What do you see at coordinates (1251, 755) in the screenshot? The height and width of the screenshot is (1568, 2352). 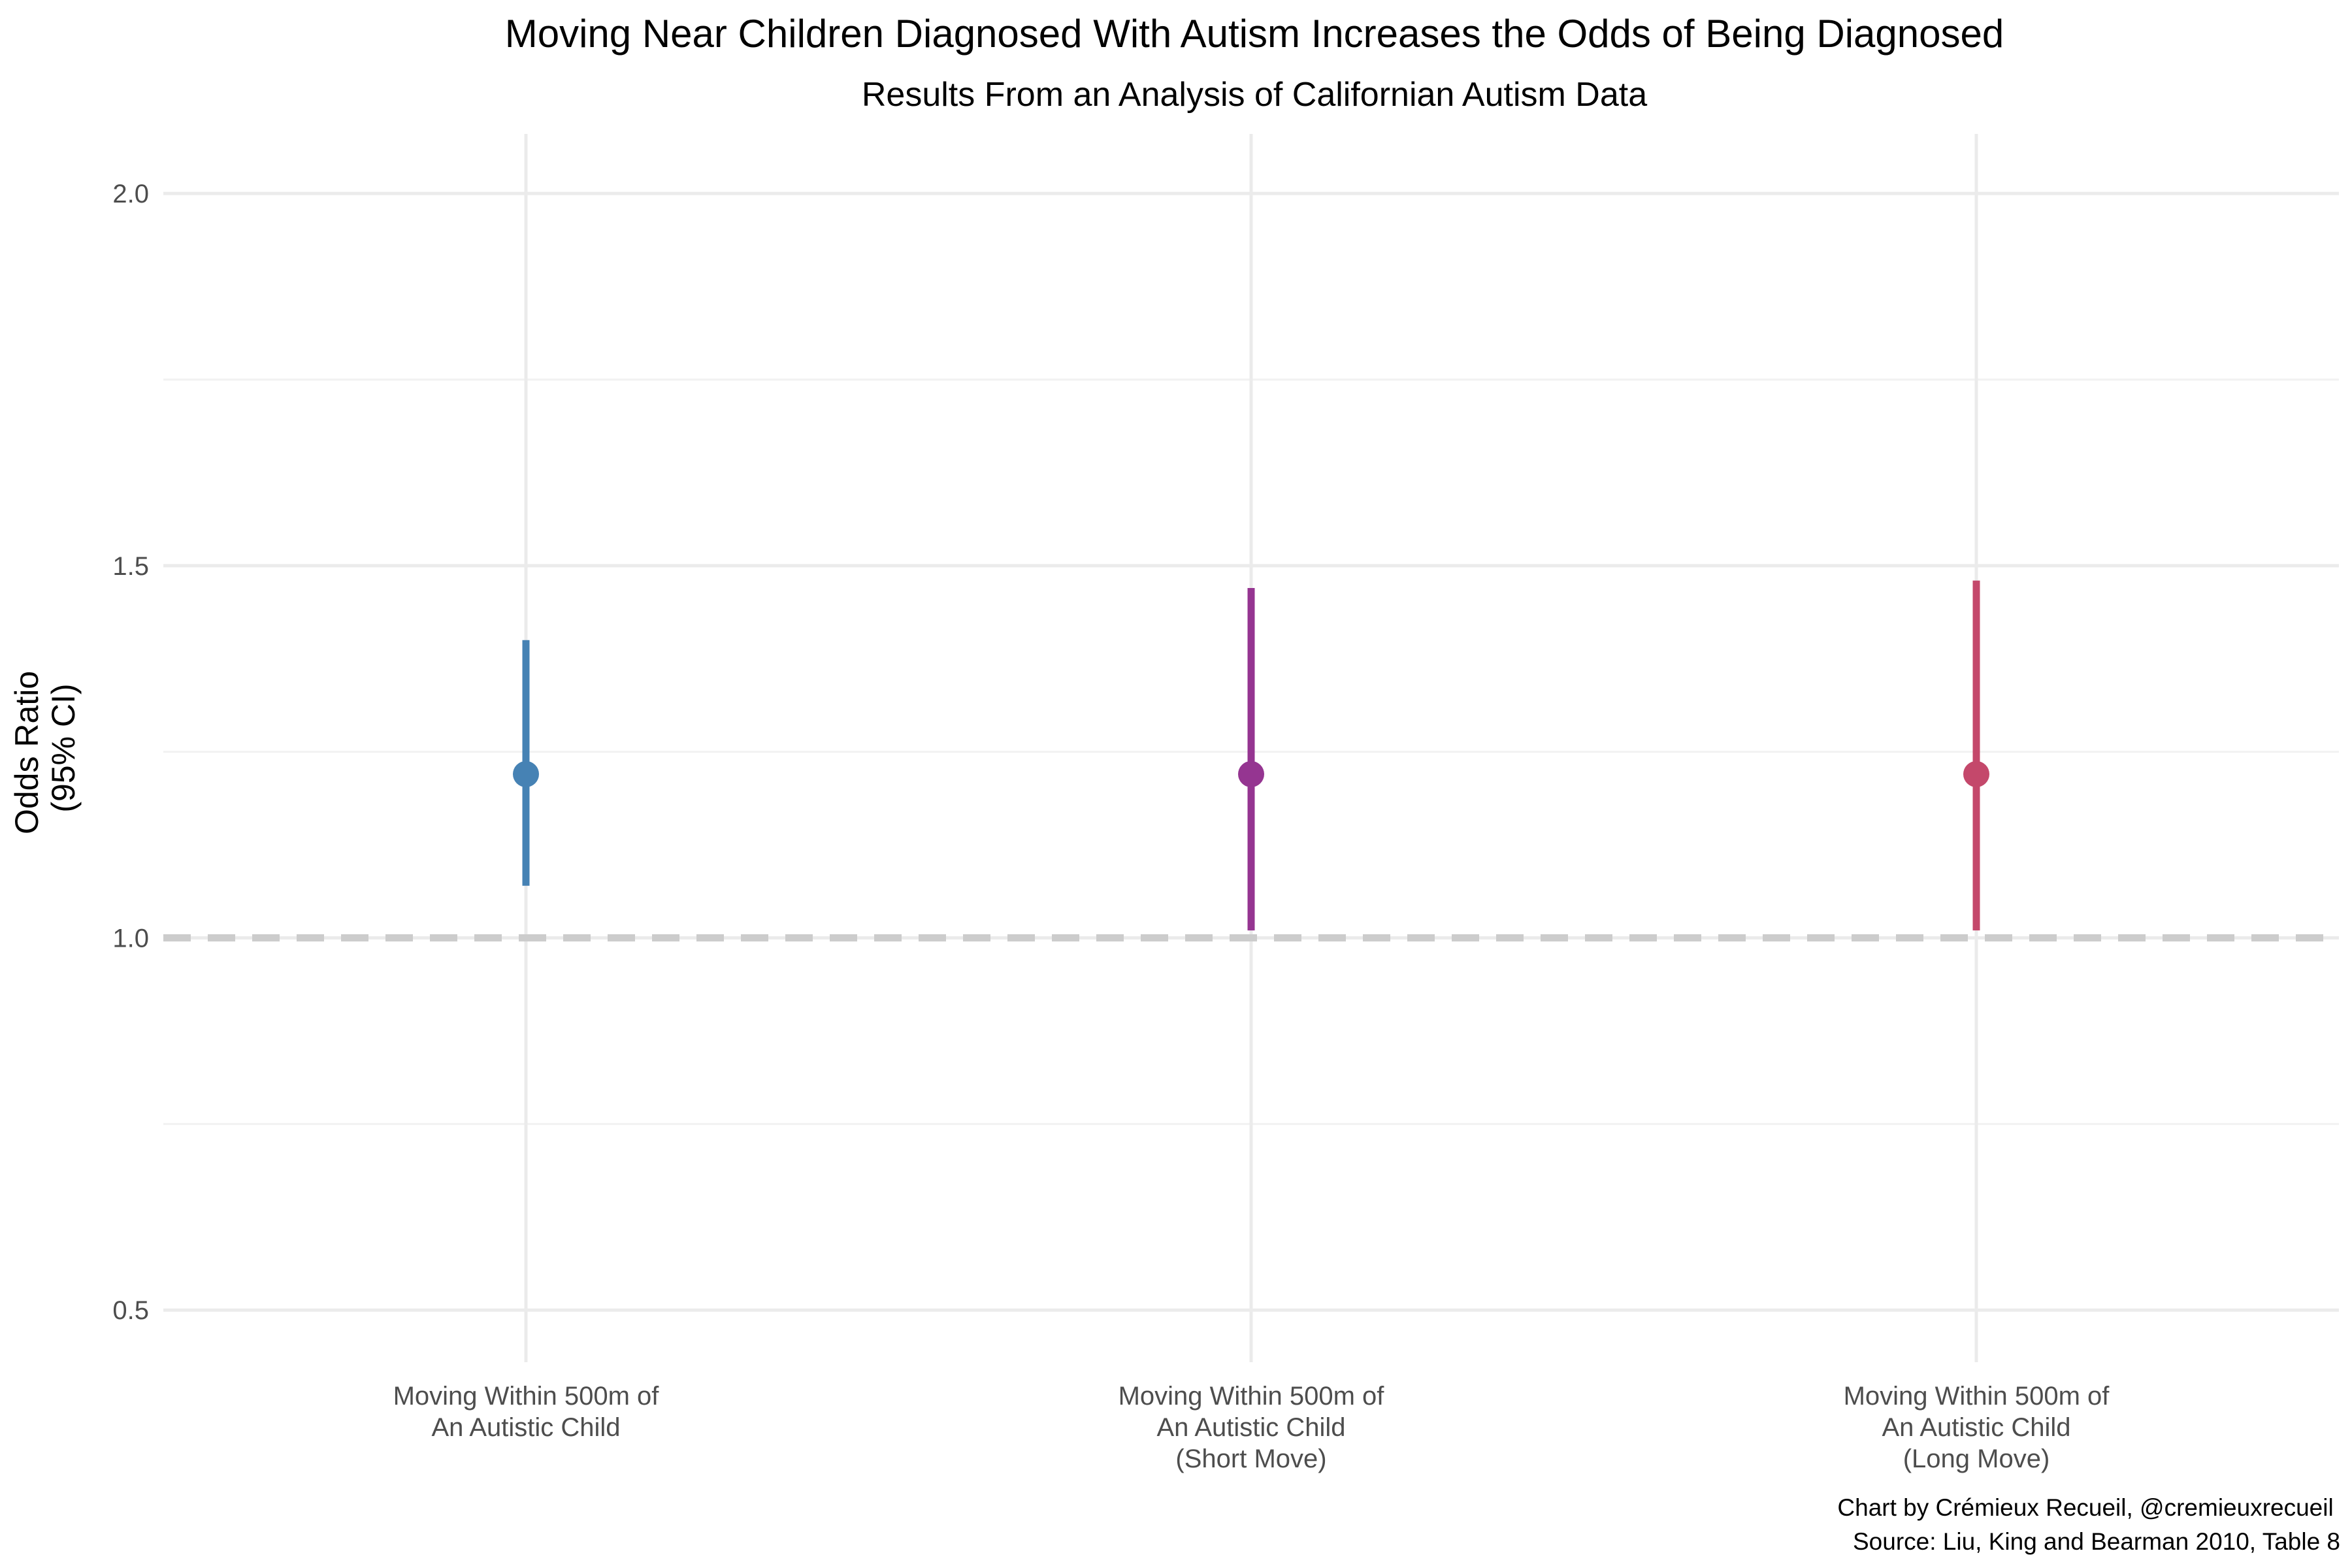 I see `marks-layer` at bounding box center [1251, 755].